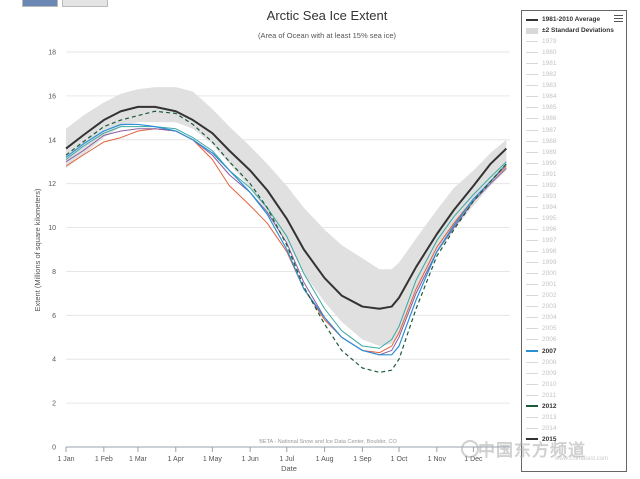  I want to click on legend-item: 1997, so click(541, 240).